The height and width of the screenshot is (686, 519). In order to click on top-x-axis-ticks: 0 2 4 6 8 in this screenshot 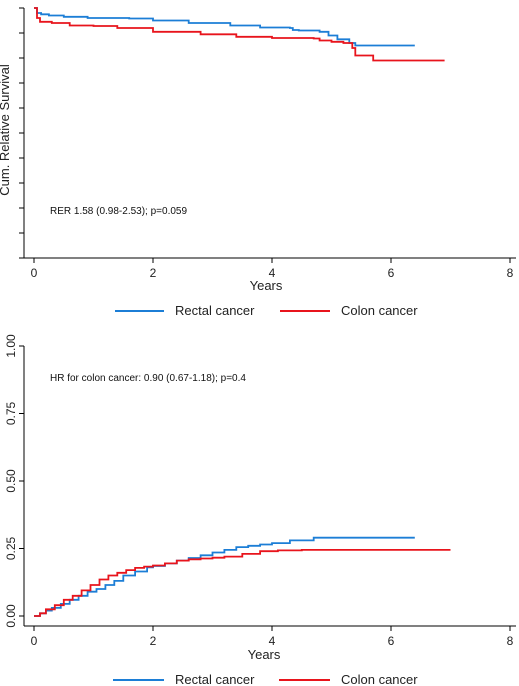, I will do `click(272, 269)`.